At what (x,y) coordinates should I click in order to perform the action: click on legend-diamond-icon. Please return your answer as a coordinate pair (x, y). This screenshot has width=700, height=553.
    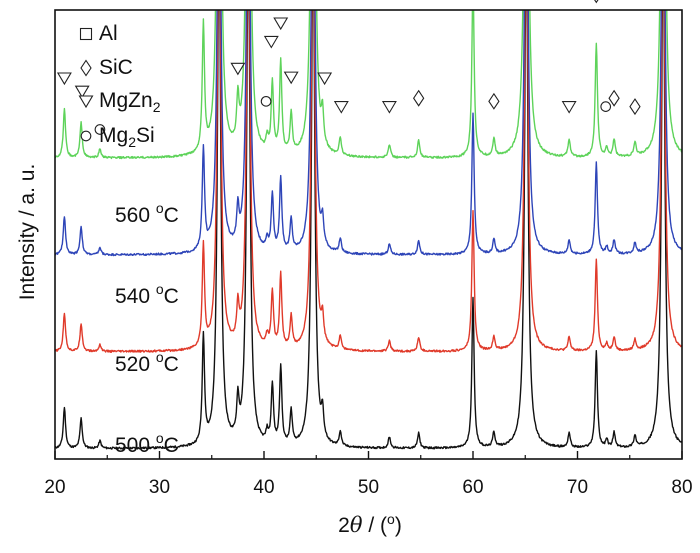
    Looking at the image, I should click on (86, 68).